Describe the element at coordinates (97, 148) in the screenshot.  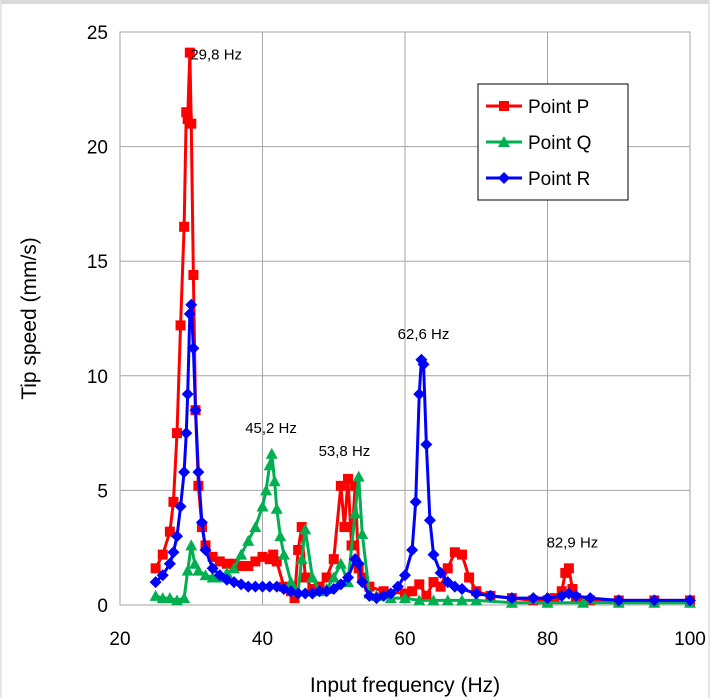
I see `y-tick-label: 20` at that location.